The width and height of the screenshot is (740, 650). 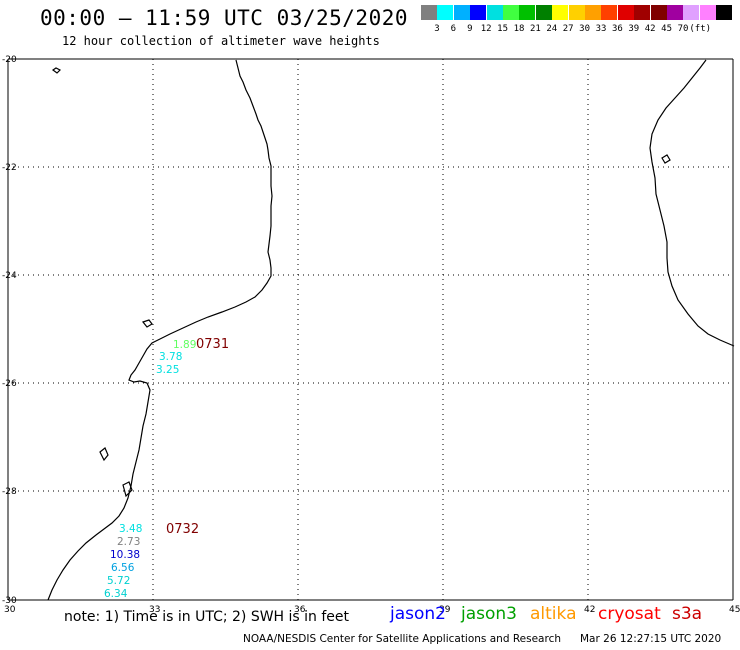 I want to click on lat-tick-label: -28, so click(x=9, y=492).